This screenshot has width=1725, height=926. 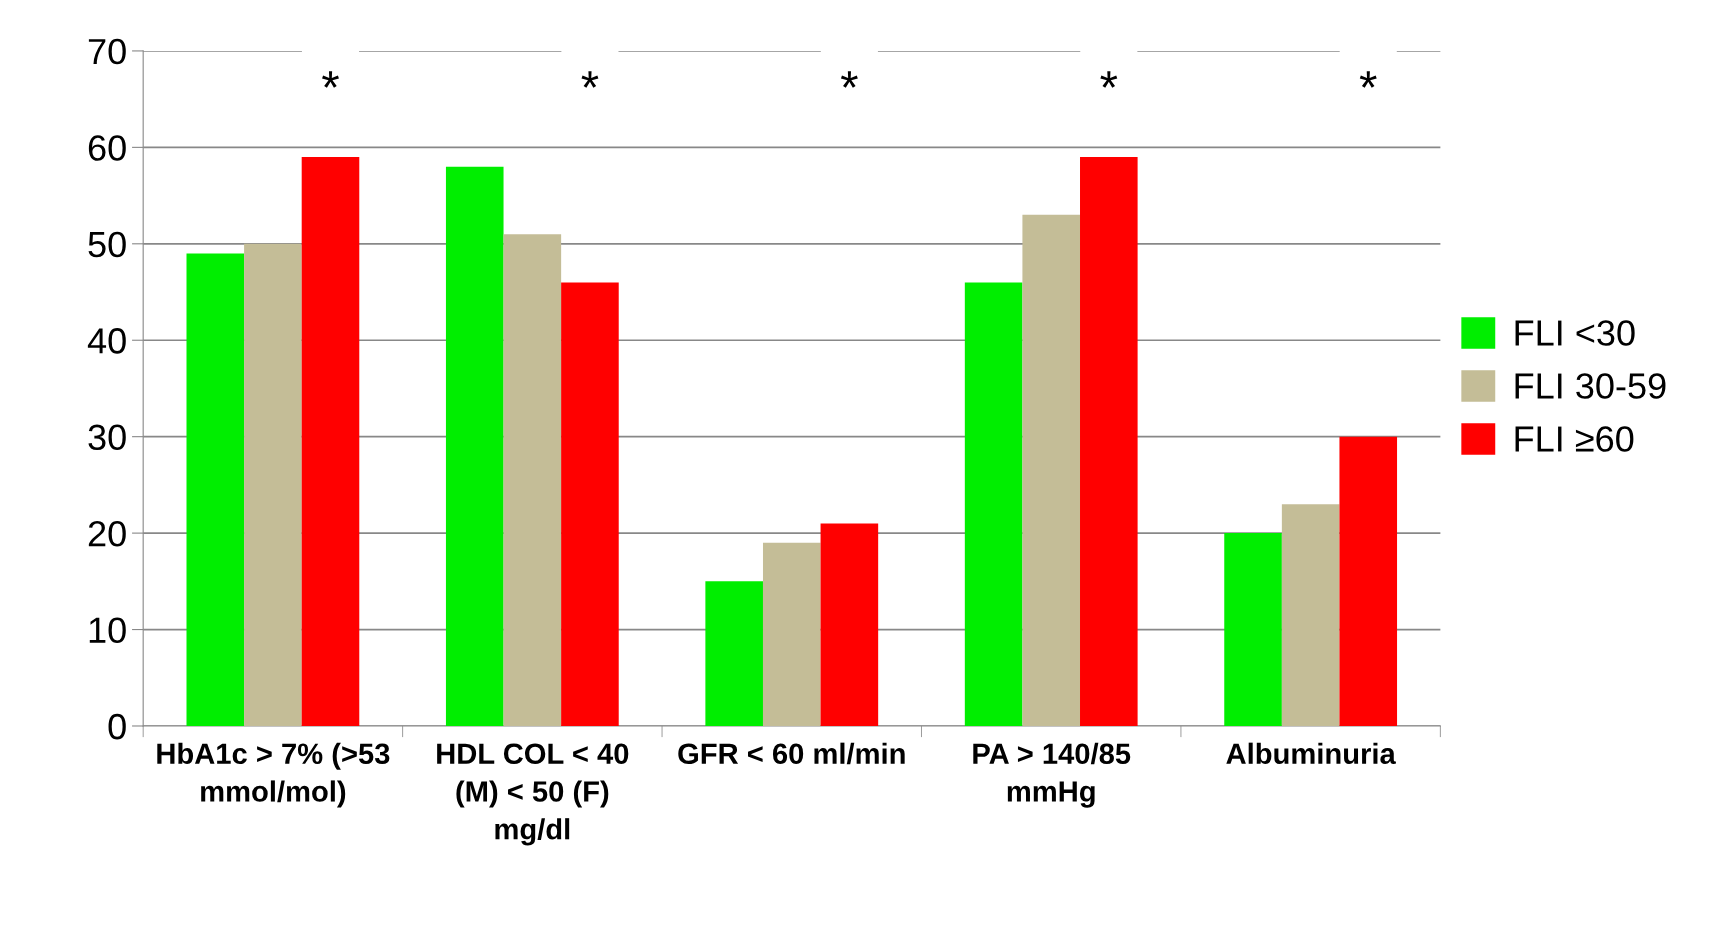 I want to click on legend-label: FLI ≥60, so click(x=1574, y=439).